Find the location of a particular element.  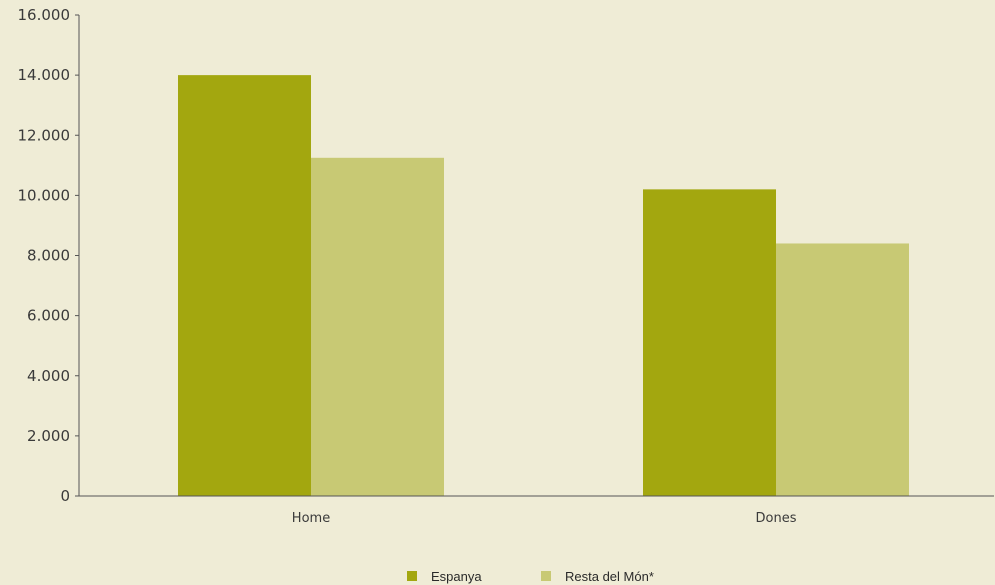

y-tick-label: 12.000 is located at coordinates (44, 135).